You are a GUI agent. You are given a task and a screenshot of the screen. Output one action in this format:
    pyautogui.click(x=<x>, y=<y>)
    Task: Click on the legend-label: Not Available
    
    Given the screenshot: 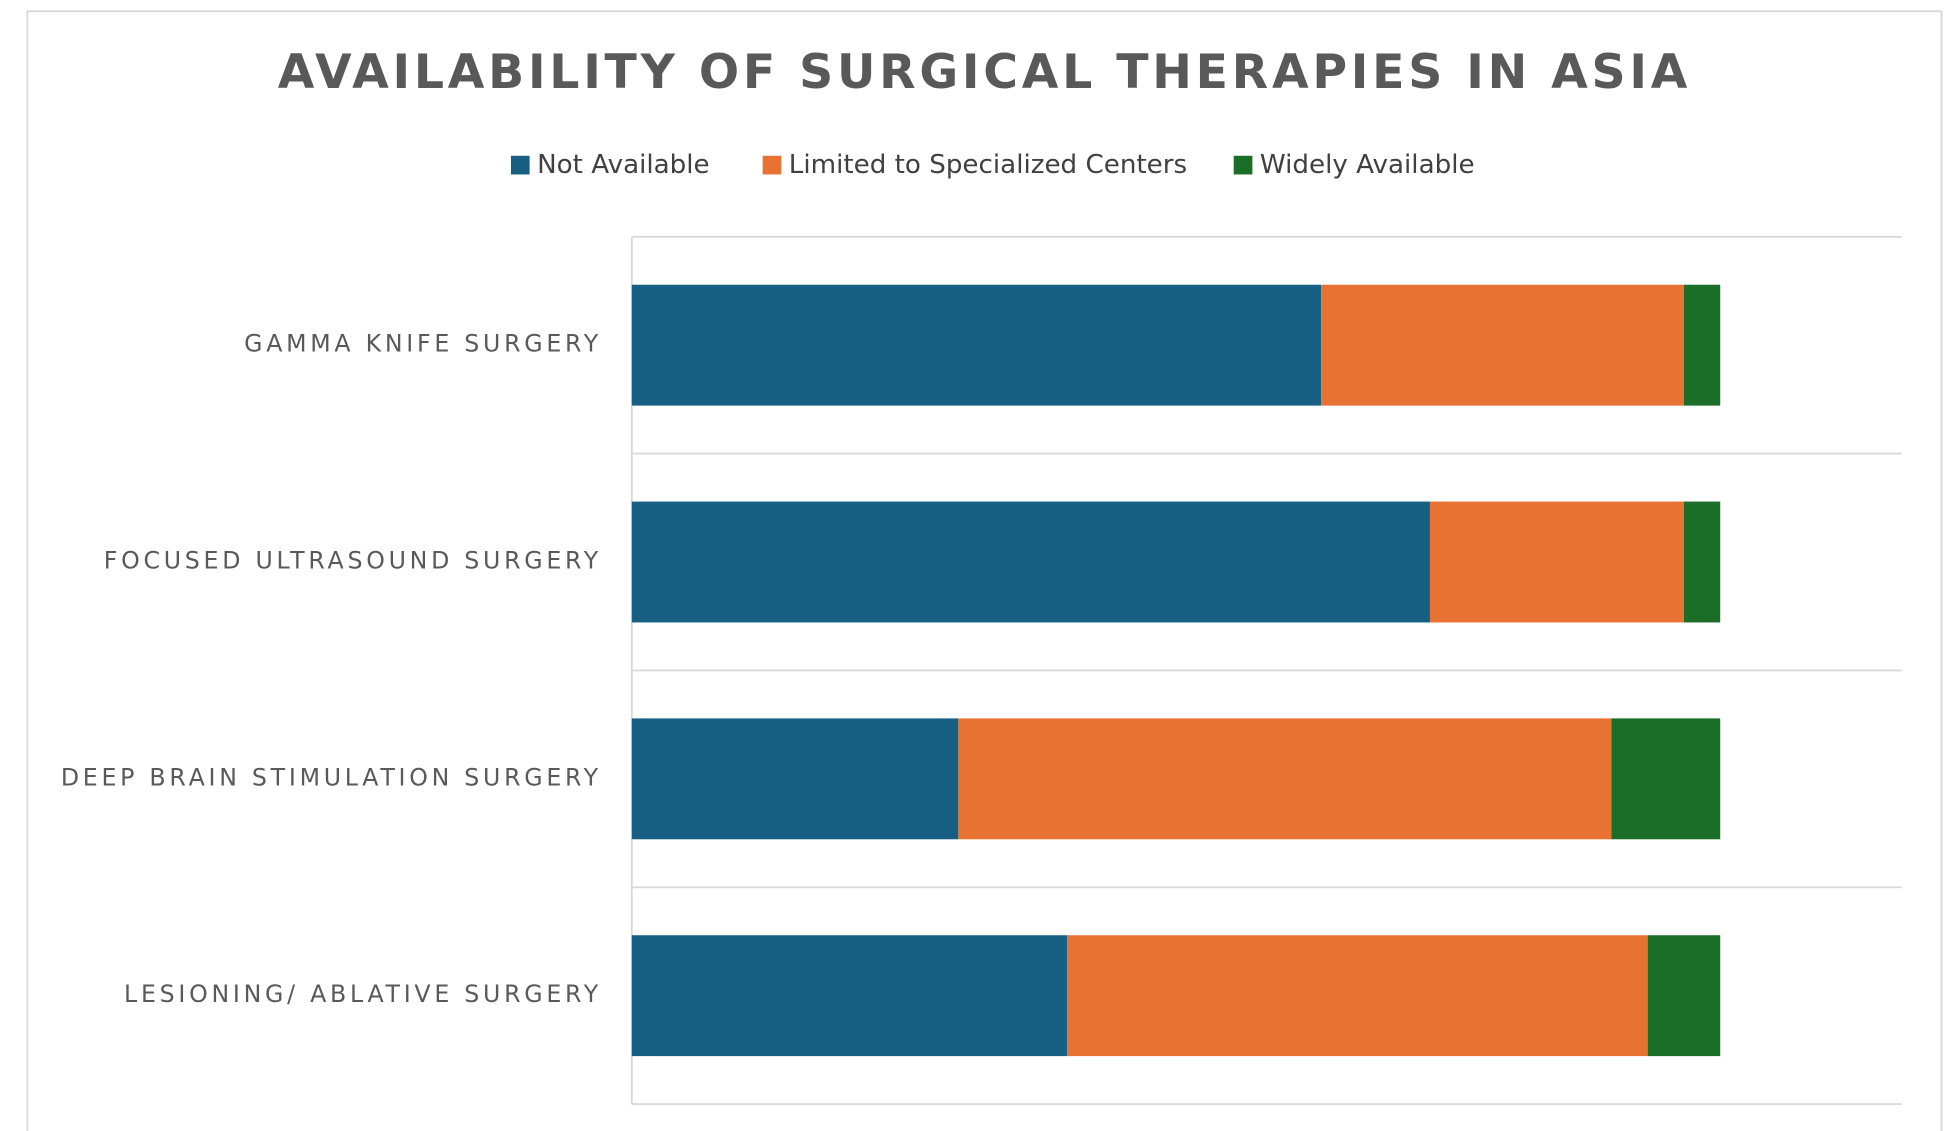 What is the action you would take?
    pyautogui.click(x=623, y=165)
    